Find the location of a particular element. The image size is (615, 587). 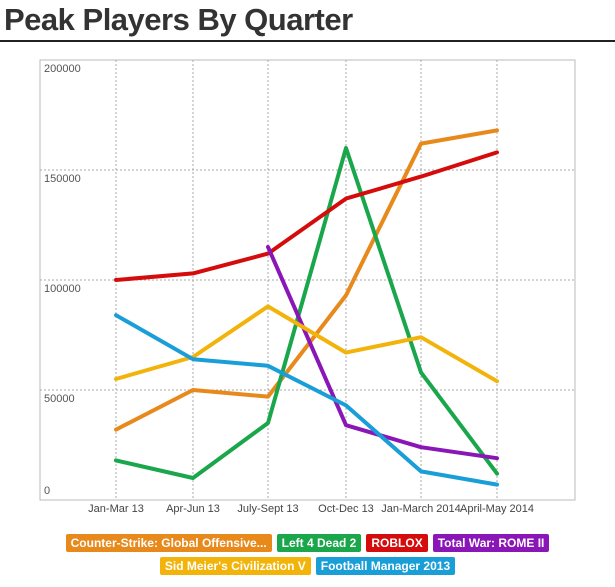

y-tick-labels: 0 50000 100000 150000 200000 is located at coordinates (62, 280).